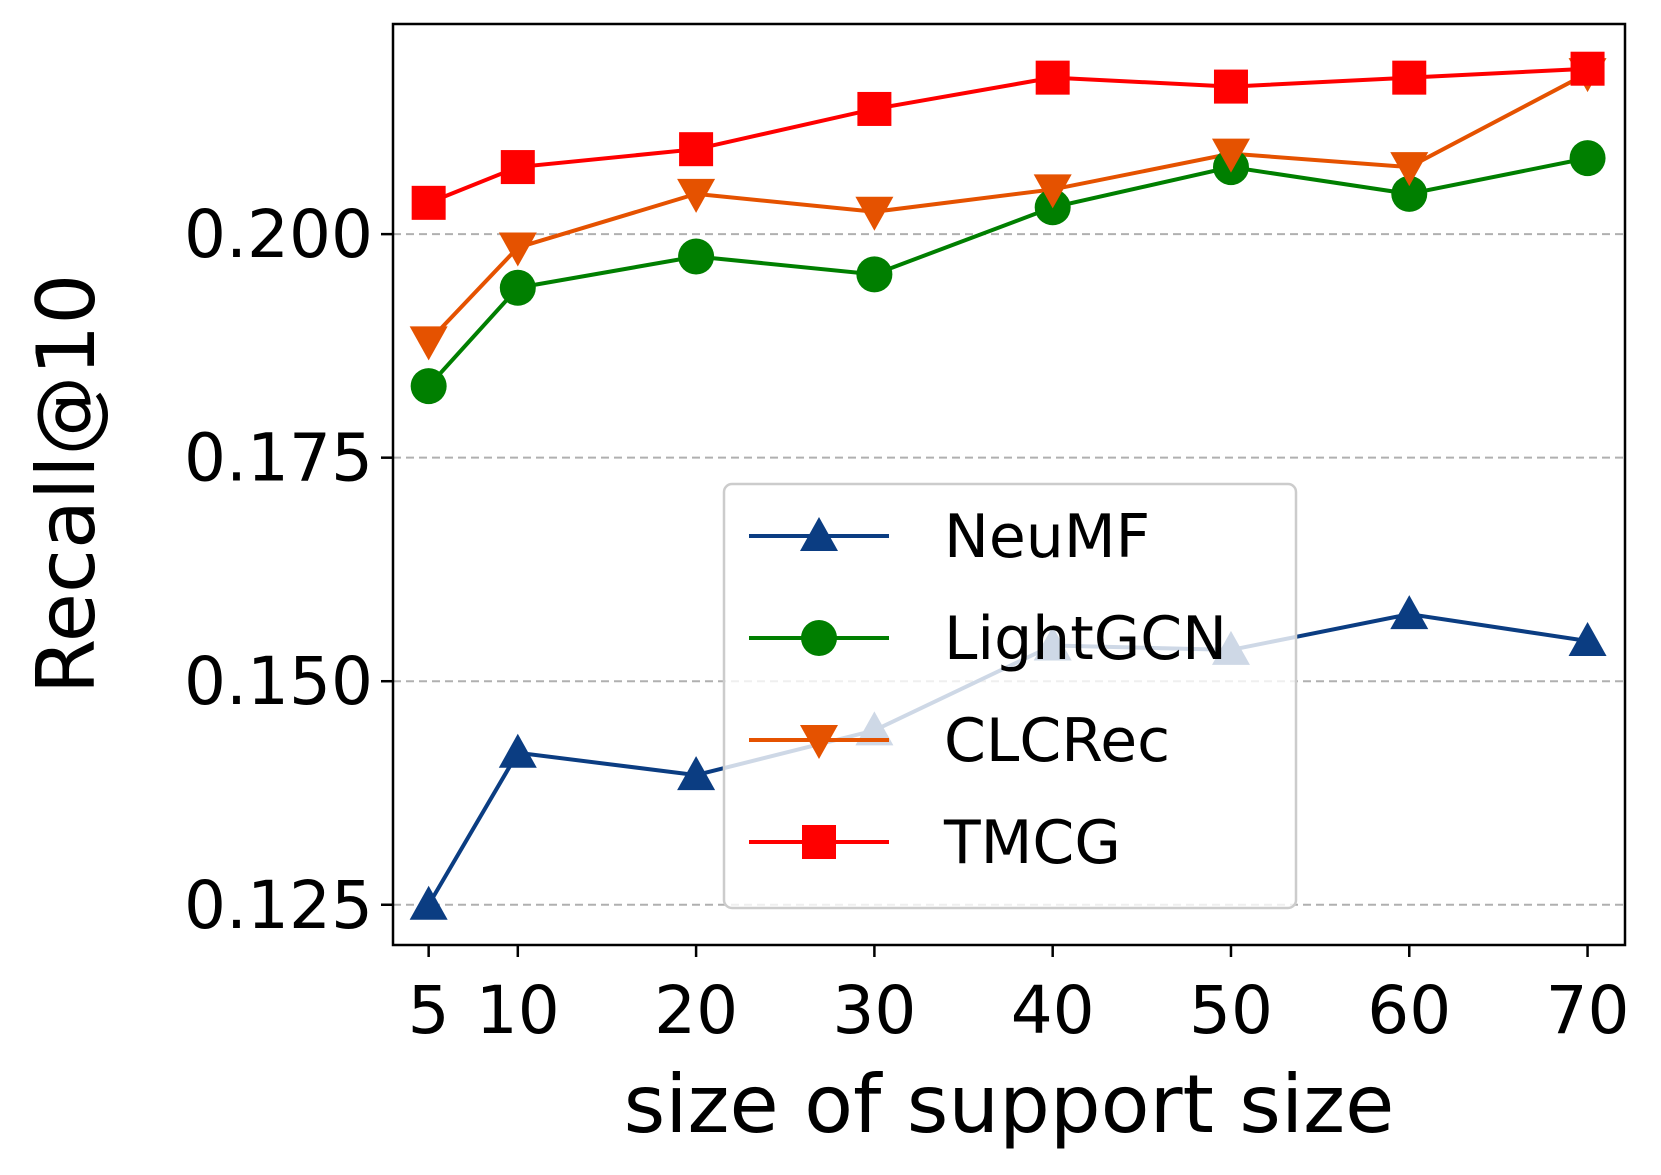 This screenshot has height=1175, width=1661. What do you see at coordinates (819, 638) in the screenshot?
I see `legend-marker-lightgcn` at bounding box center [819, 638].